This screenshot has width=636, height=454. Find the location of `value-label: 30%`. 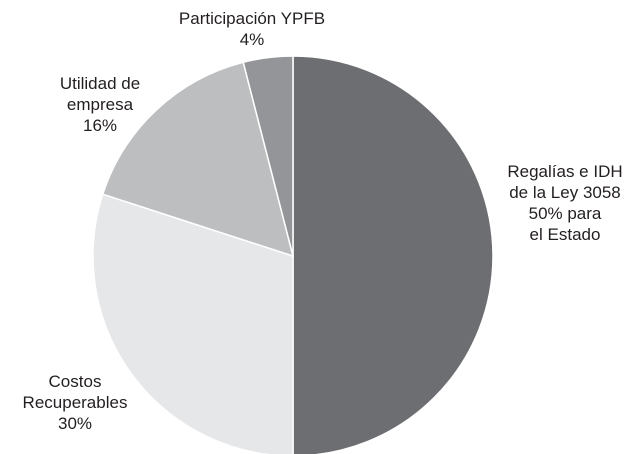

value-label: 30% is located at coordinates (75, 423).